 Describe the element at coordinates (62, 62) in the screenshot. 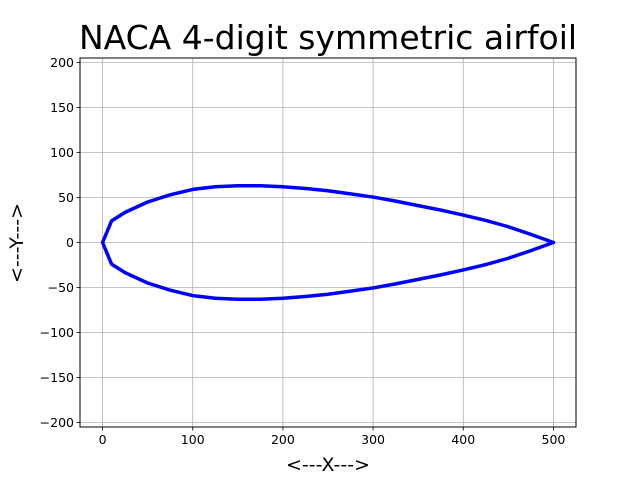

I see `y-tick-label: 200` at that location.